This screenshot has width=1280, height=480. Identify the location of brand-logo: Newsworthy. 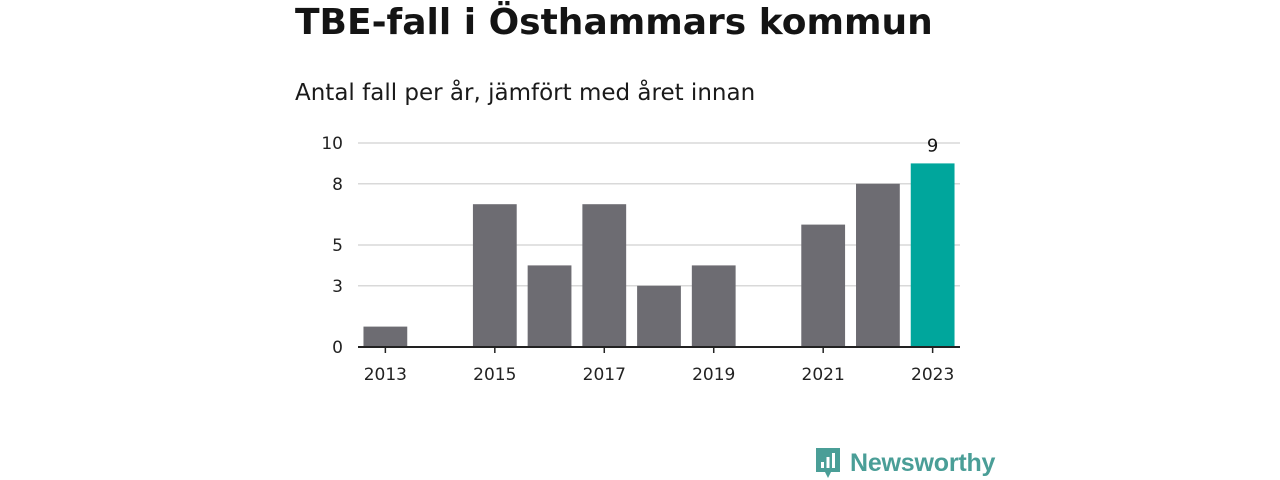
(904, 463).